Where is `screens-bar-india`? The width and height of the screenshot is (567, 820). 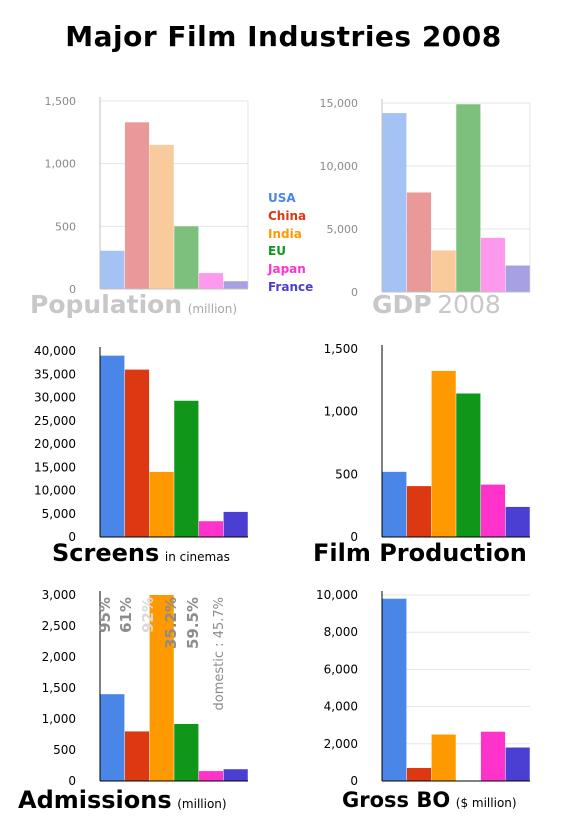
screens-bar-india is located at coordinates (161, 504).